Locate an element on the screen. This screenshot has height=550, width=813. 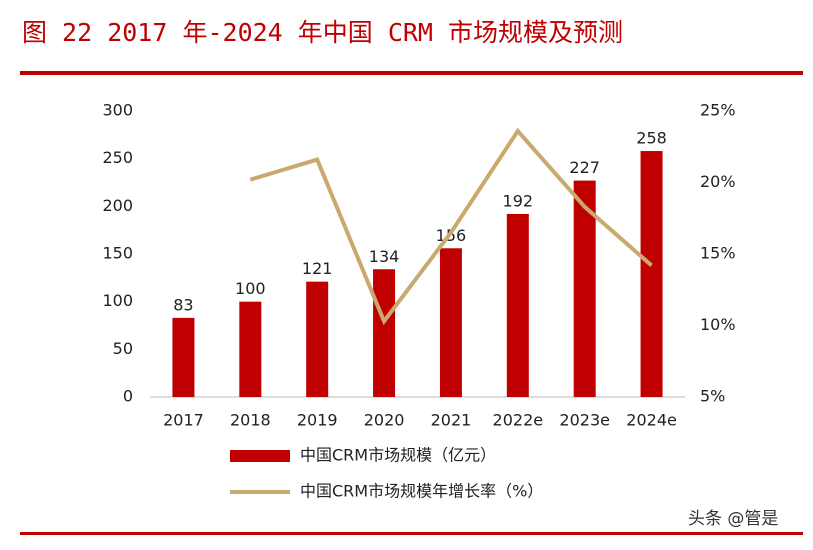
y-tick-label: 150 is located at coordinates (117, 253).